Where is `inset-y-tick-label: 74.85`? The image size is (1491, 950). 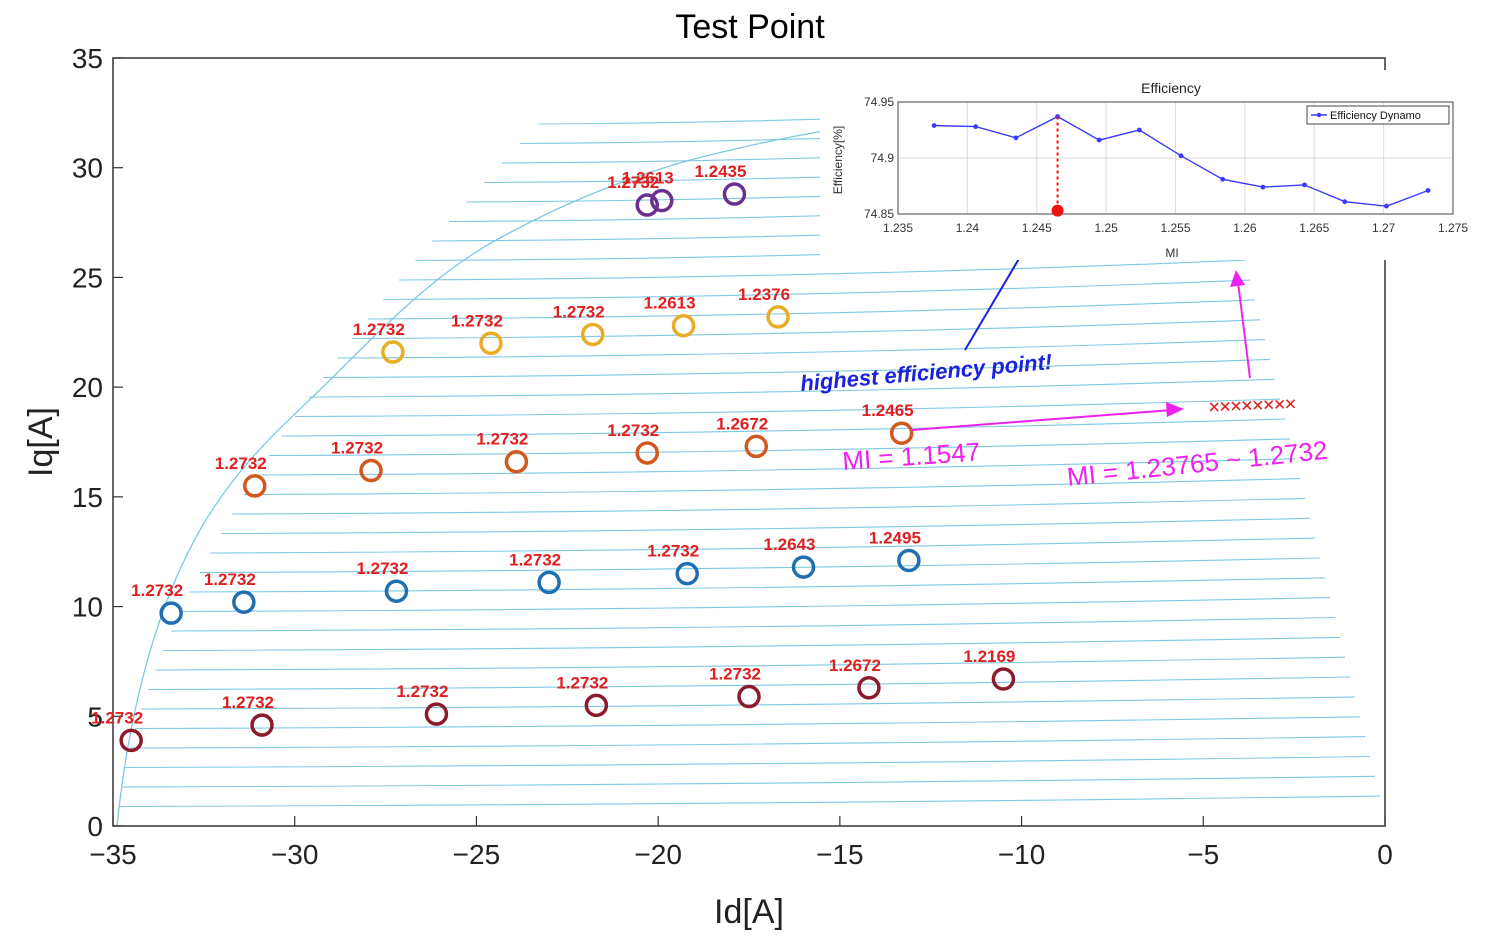 inset-y-tick-label: 74.85 is located at coordinates (879, 214).